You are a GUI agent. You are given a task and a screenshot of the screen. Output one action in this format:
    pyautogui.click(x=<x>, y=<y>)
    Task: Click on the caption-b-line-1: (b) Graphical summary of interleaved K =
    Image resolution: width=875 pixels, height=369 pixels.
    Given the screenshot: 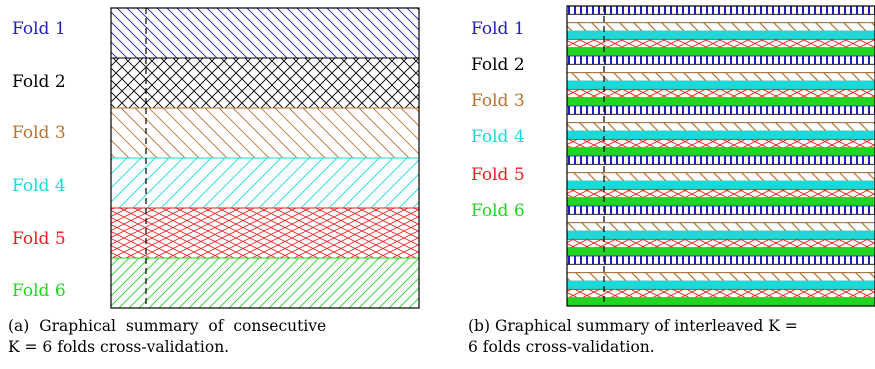 What is the action you would take?
    pyautogui.click(x=633, y=326)
    